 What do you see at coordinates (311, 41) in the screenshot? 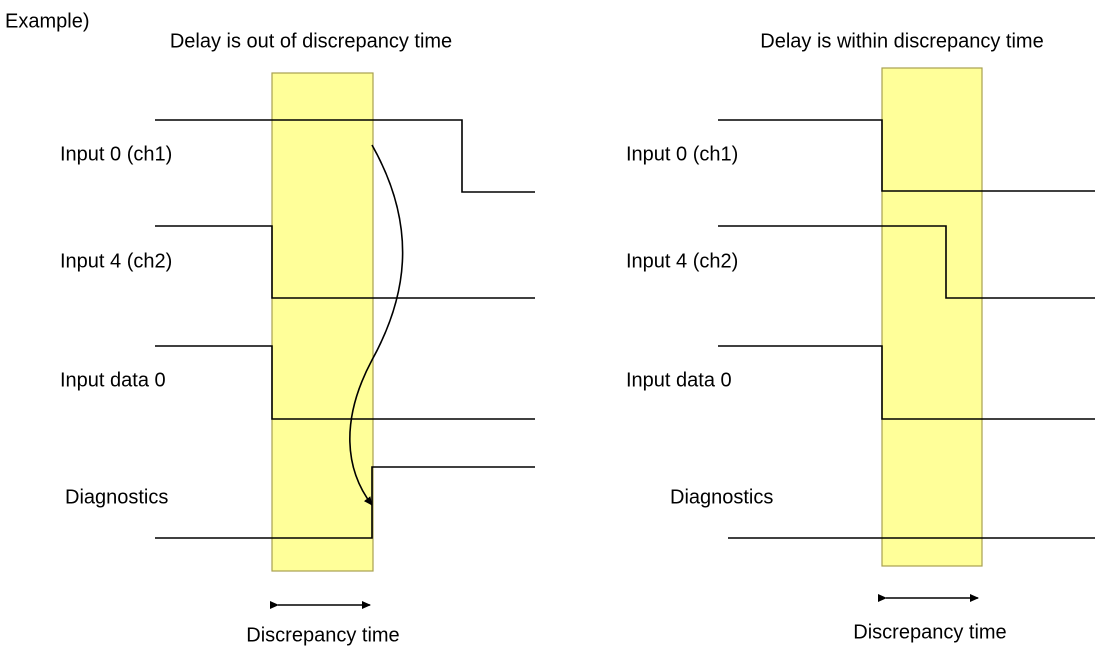
I see `panel-title: Delay is out of discrepancy time` at bounding box center [311, 41].